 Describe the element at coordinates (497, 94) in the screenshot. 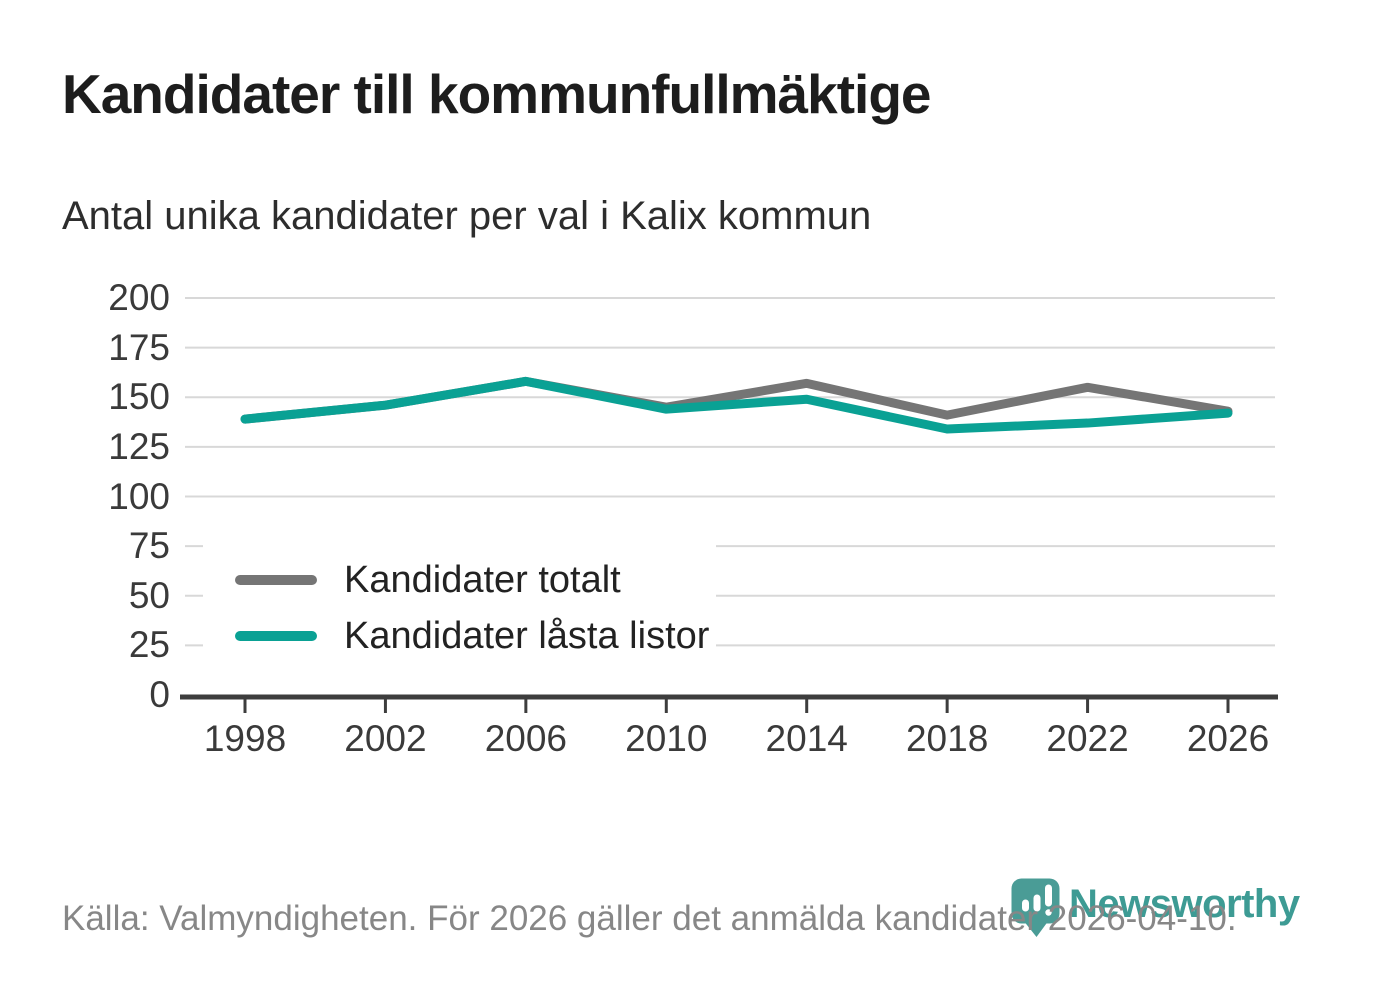

I see `chart-title: Kandidater till kommunfullmäktige` at that location.